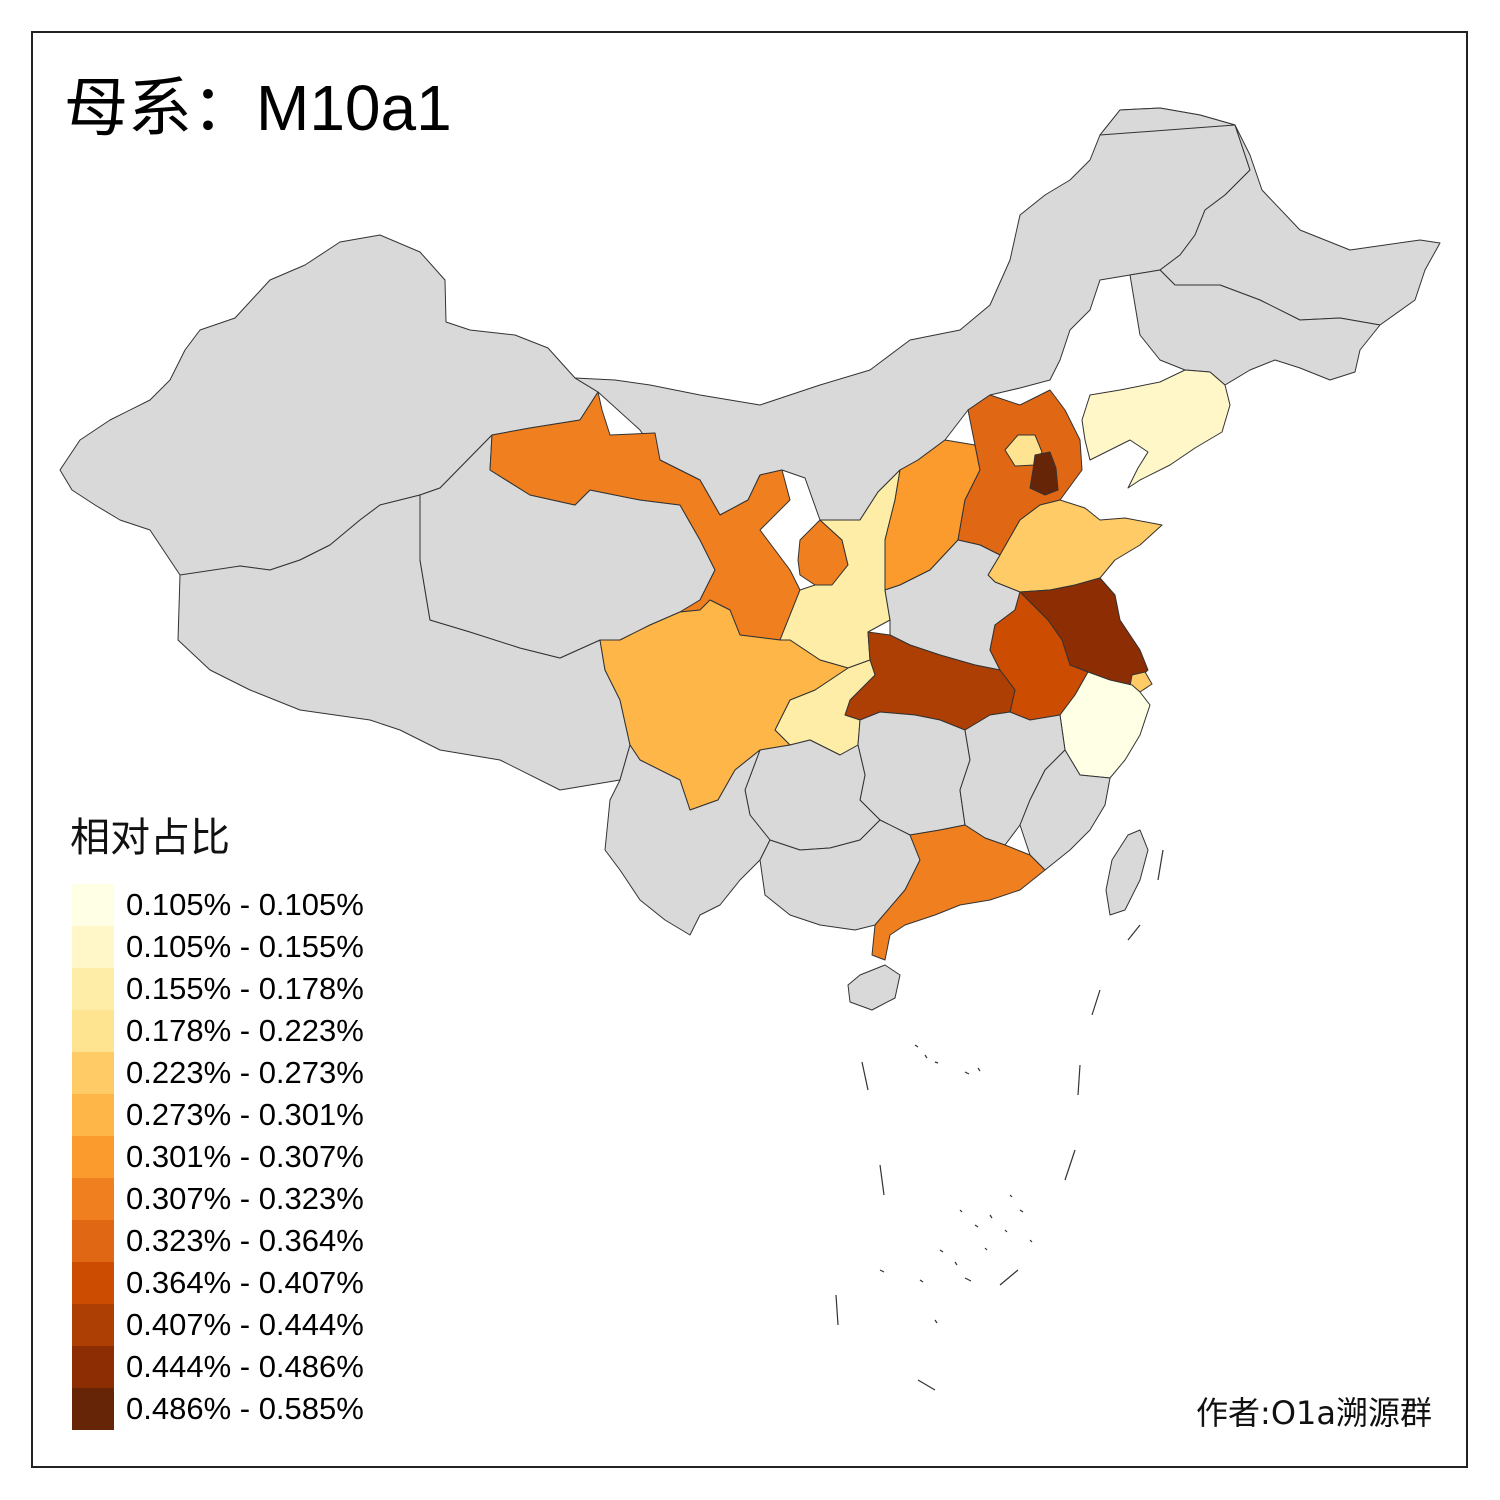 The image size is (1500, 1500). What do you see at coordinates (245, 946) in the screenshot?
I see `legend-label: 0.105% - 0.155%` at bounding box center [245, 946].